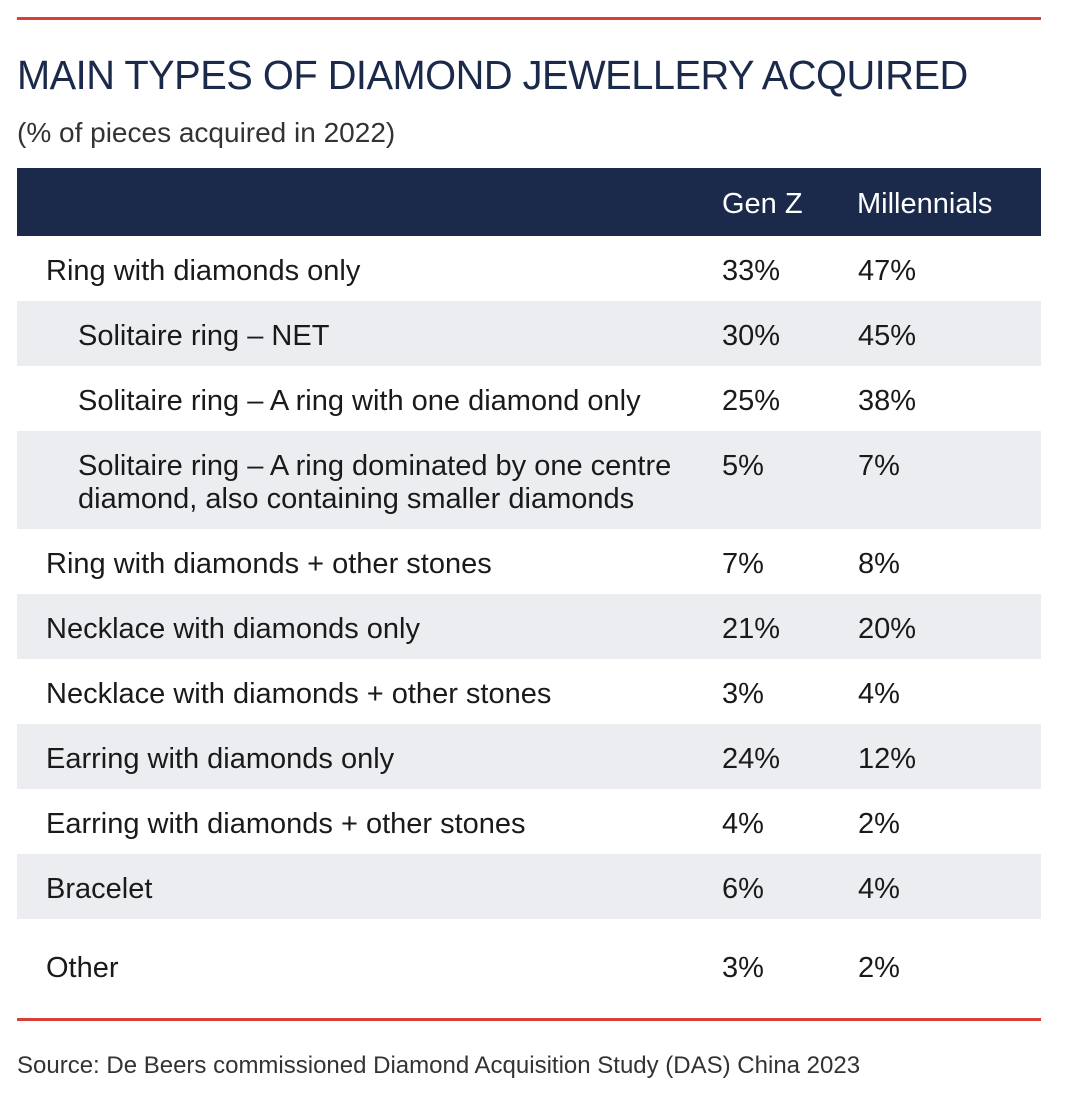 This screenshot has height=1109, width=1069. I want to click on table-row: Solitaire ring – NET 30% 45%, so click(529, 333).